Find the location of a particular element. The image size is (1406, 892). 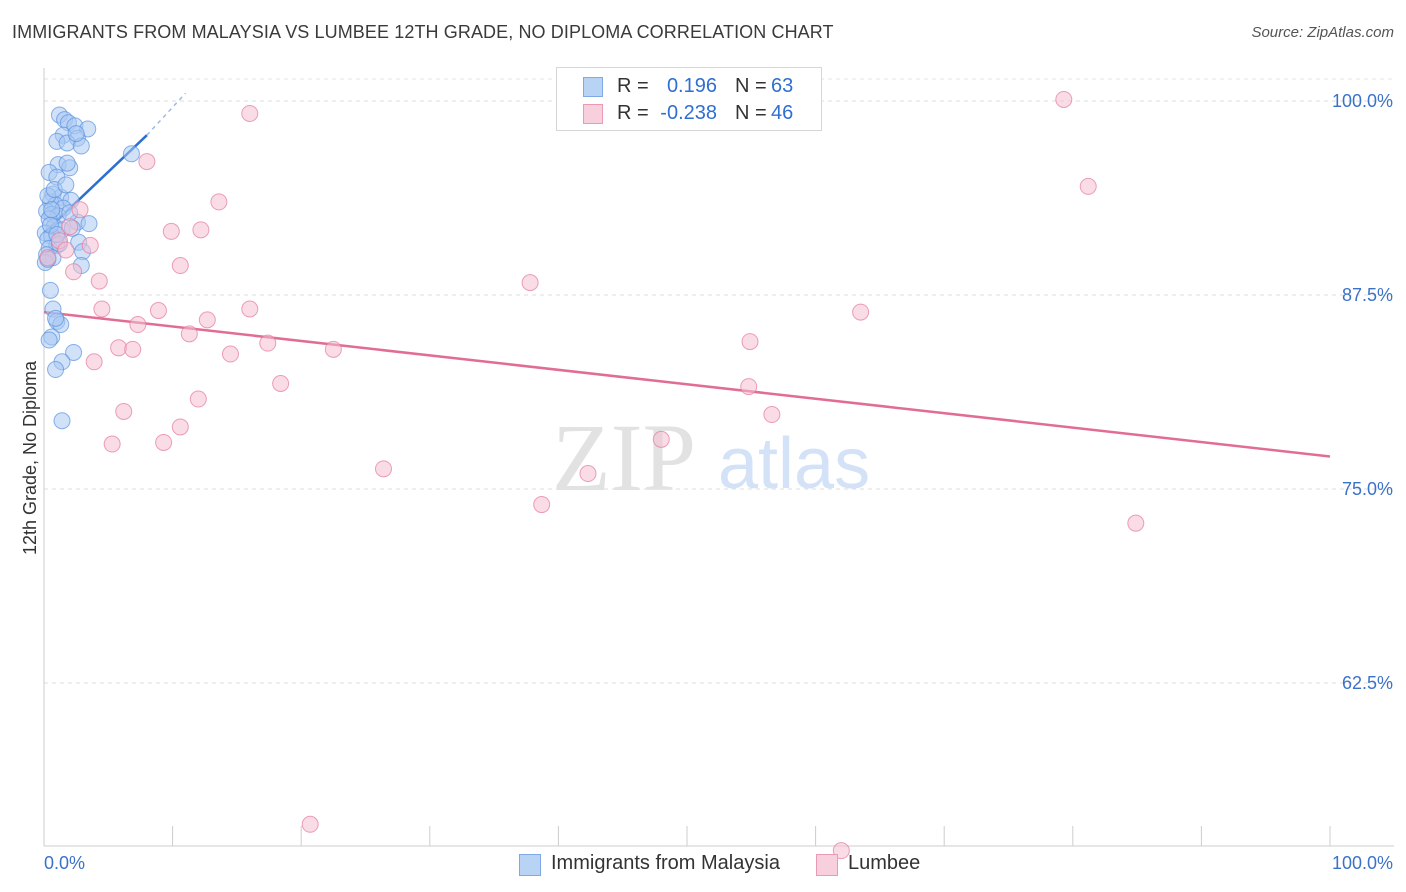

y-tick-label: 62.5% is located at coordinates (1367, 683).